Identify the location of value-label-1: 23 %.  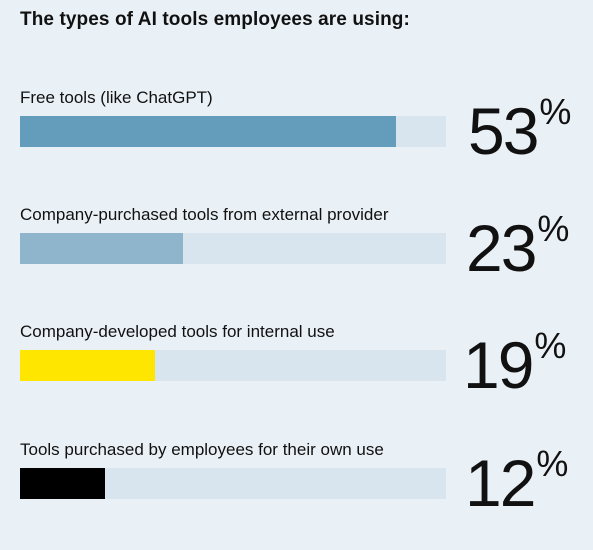
(518, 243).